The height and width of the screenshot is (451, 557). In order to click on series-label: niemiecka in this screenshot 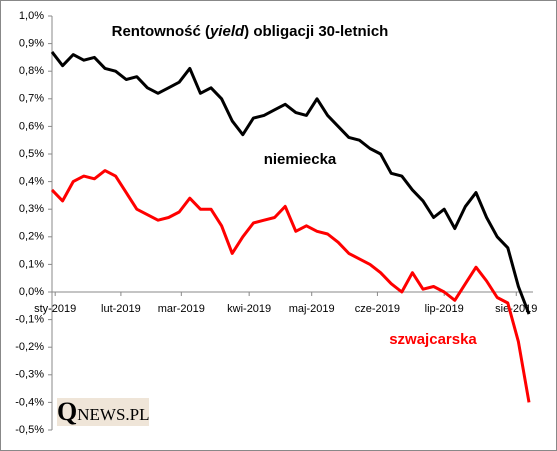, I will do `click(300, 159)`.